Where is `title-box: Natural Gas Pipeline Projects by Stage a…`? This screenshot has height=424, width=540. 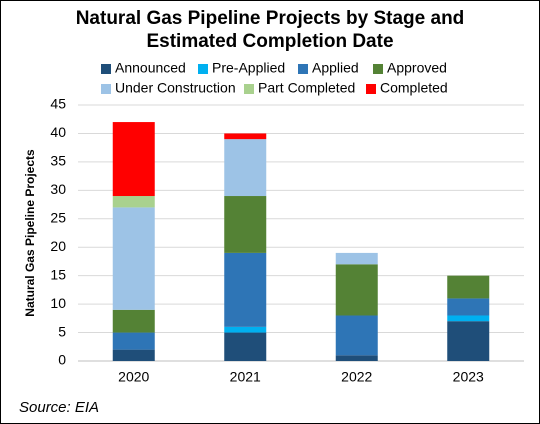 title-box: Natural Gas Pipeline Projects by Stage a… is located at coordinates (270, 30).